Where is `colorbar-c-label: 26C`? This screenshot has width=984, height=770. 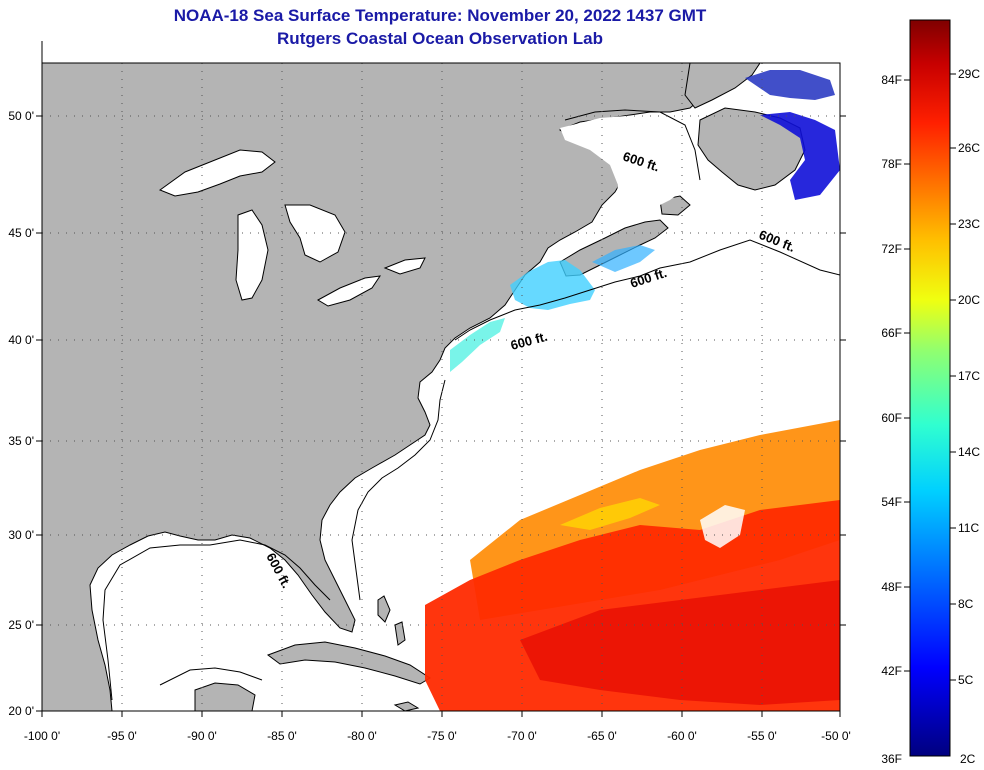
colorbar-c-label: 26C is located at coordinates (969, 148).